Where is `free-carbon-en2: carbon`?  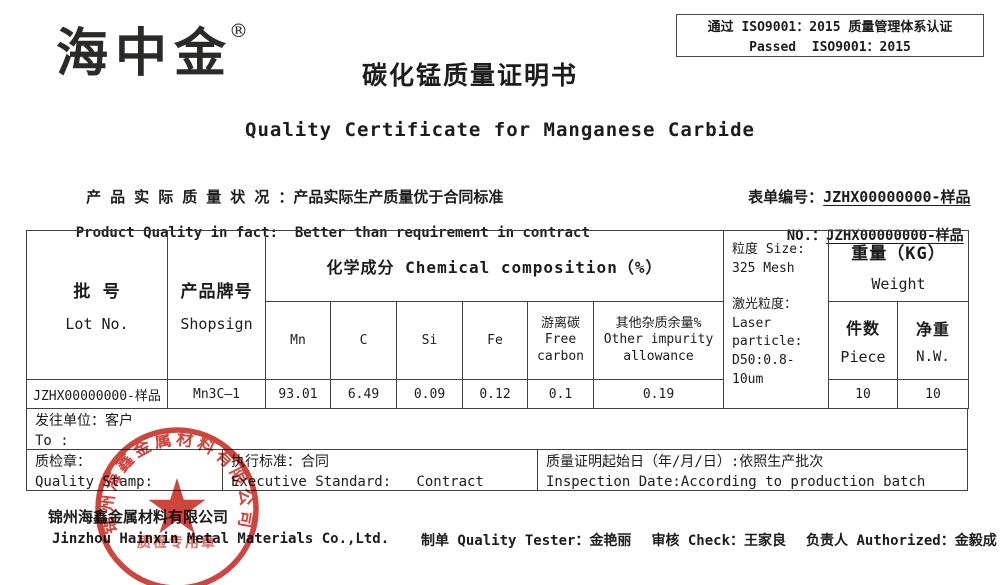 free-carbon-en2: carbon is located at coordinates (560, 356).